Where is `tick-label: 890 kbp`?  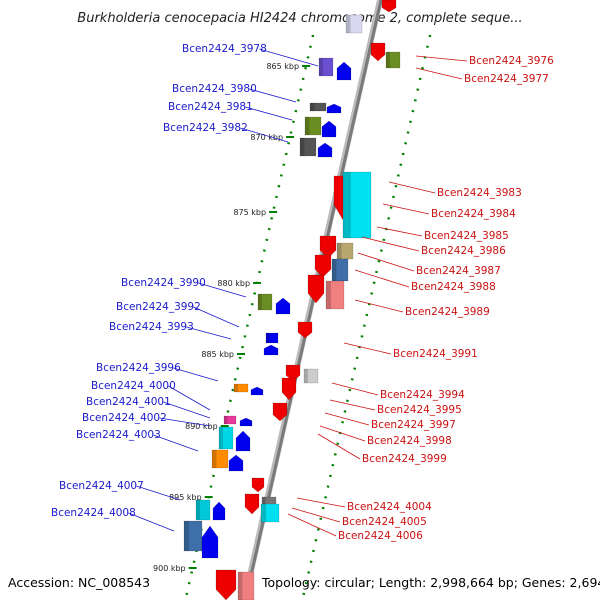
tick-label: 890 kbp is located at coordinates (201, 426).